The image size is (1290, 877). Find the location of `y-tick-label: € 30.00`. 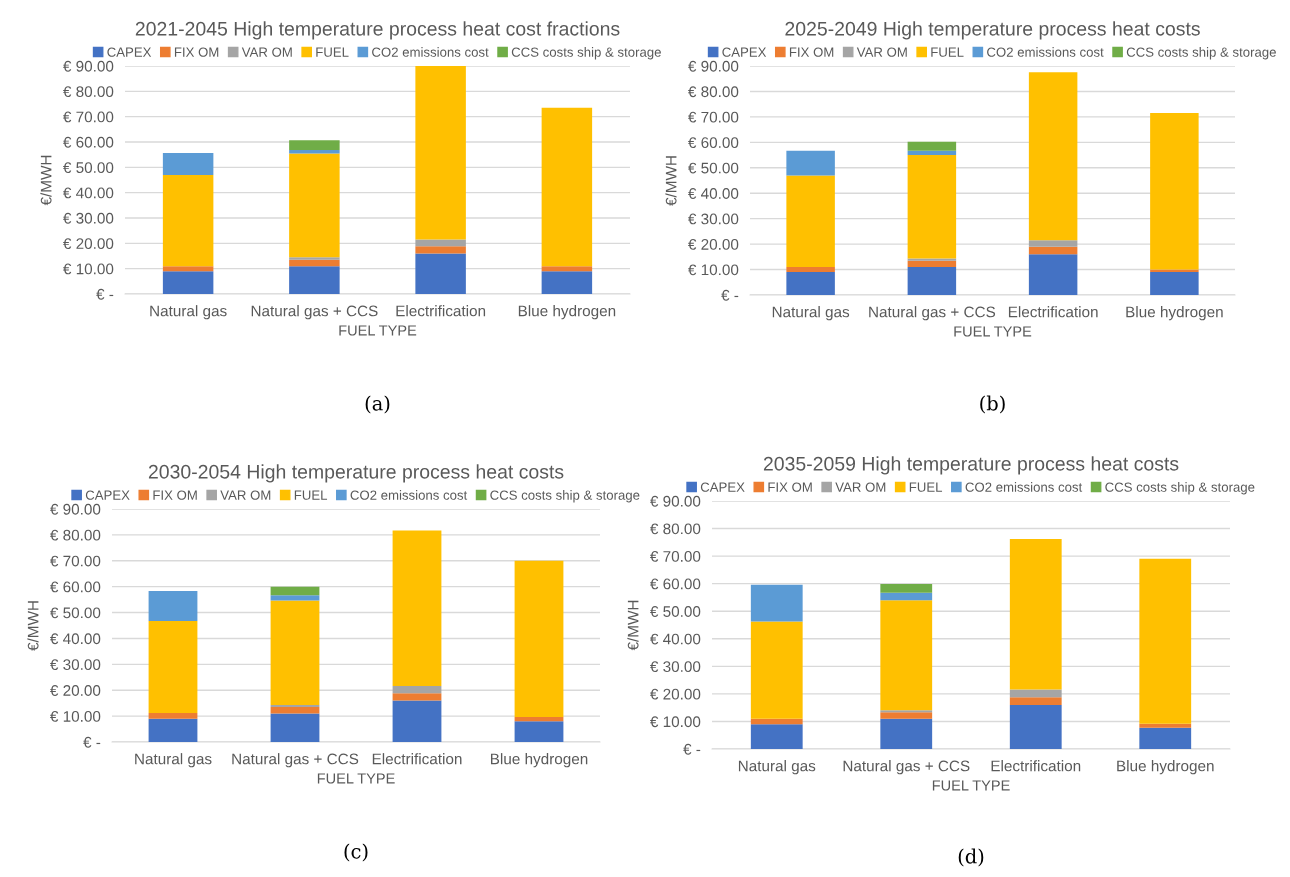

y-tick-label: € 30.00 is located at coordinates (88, 218).